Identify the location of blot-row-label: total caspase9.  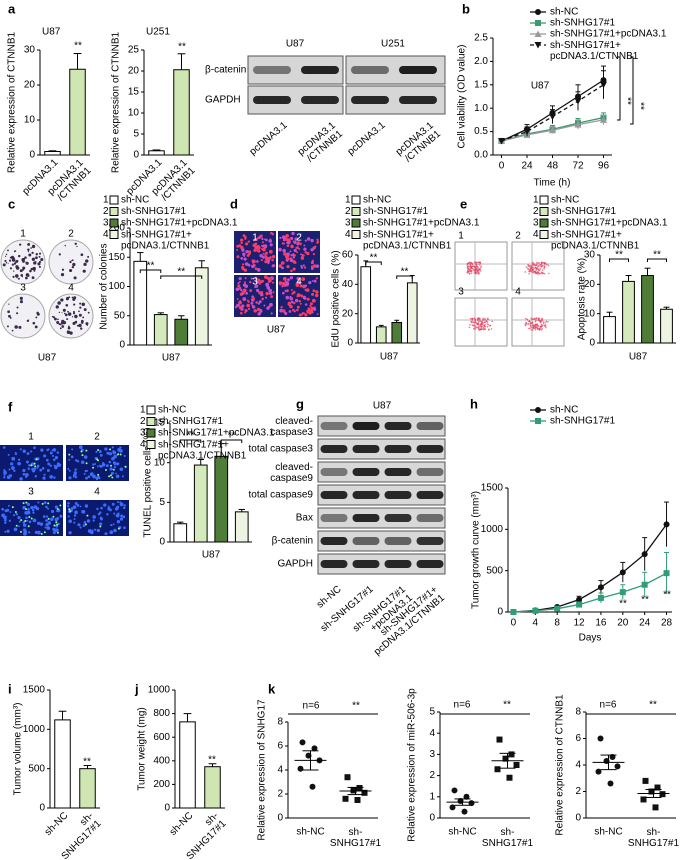
(281, 495).